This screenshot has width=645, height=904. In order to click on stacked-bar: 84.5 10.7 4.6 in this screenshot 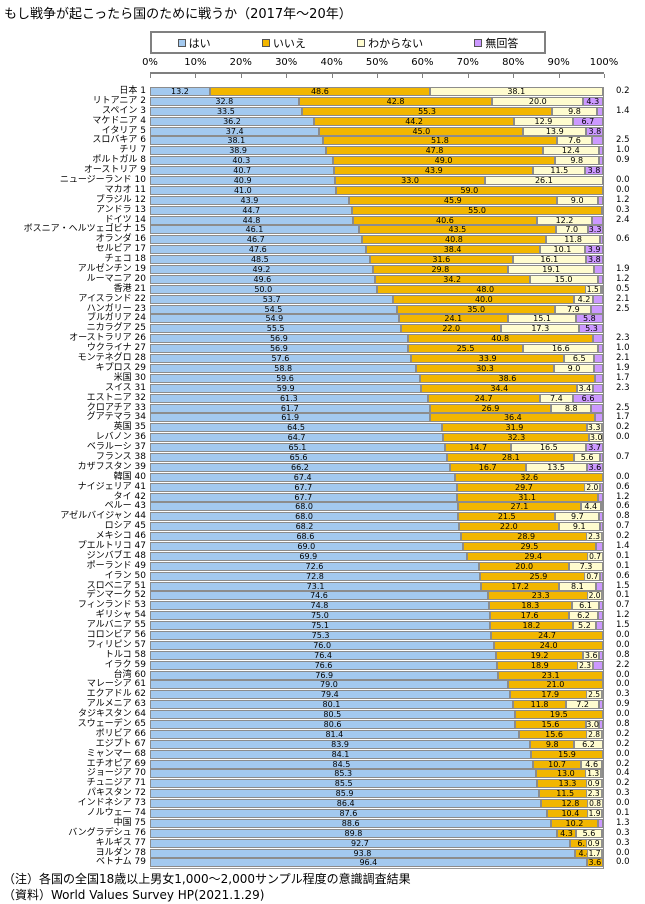, I will do `click(376, 764)`.